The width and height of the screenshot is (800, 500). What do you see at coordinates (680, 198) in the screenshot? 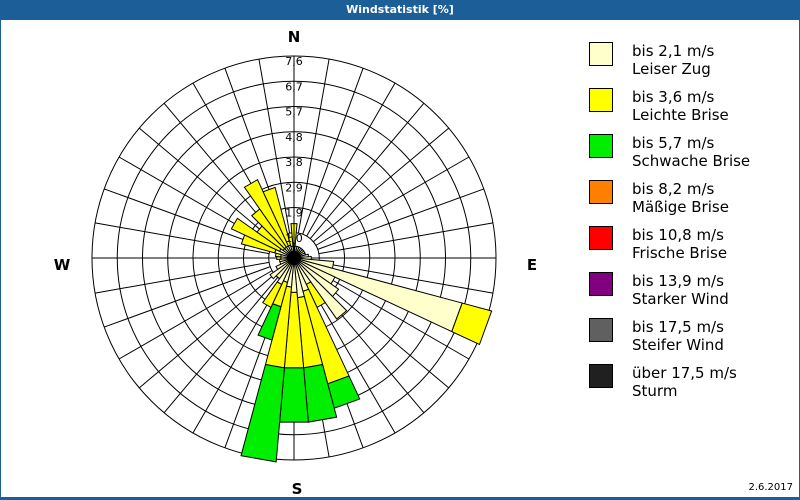
I see `legend-label: bis 8,2 m/s Mäßige Brise` at bounding box center [680, 198].